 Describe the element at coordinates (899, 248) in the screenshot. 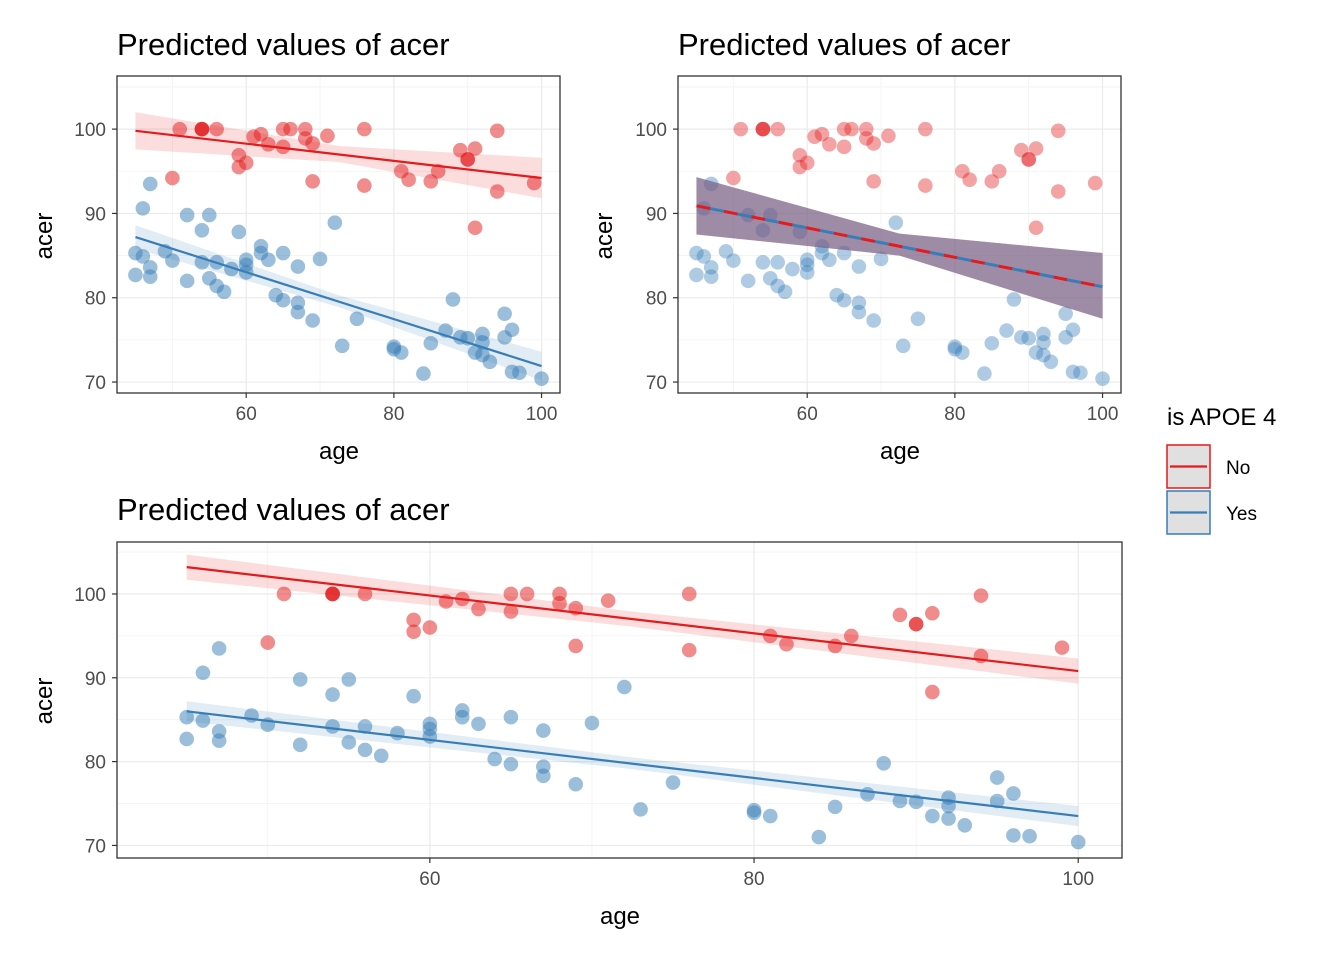

I see `confidence-band-no` at that location.